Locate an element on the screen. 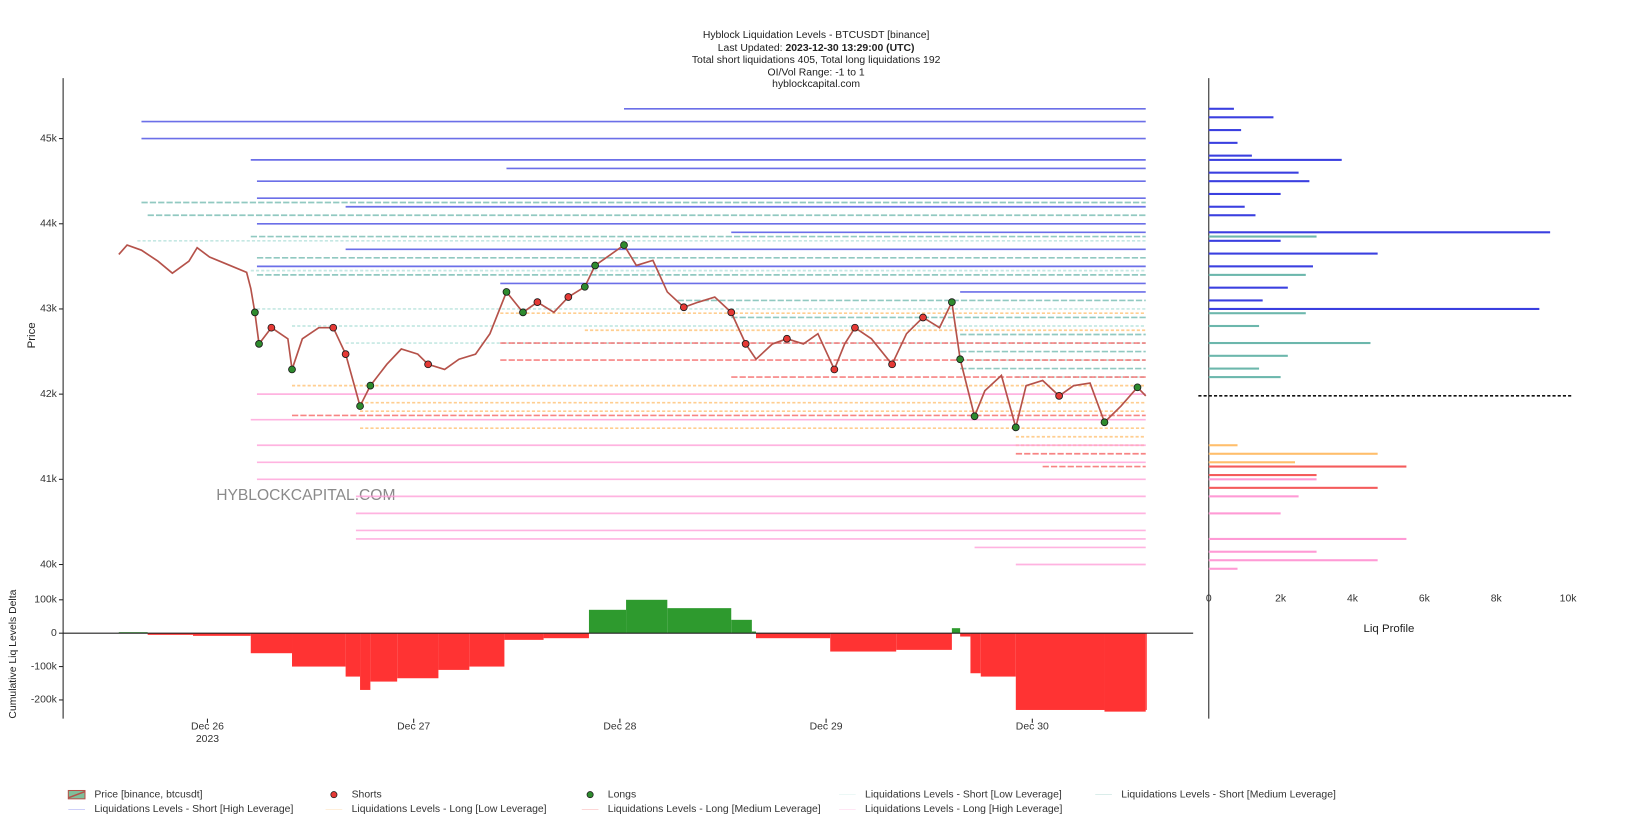  profile-tick-label: 6k is located at coordinates (1425, 599).